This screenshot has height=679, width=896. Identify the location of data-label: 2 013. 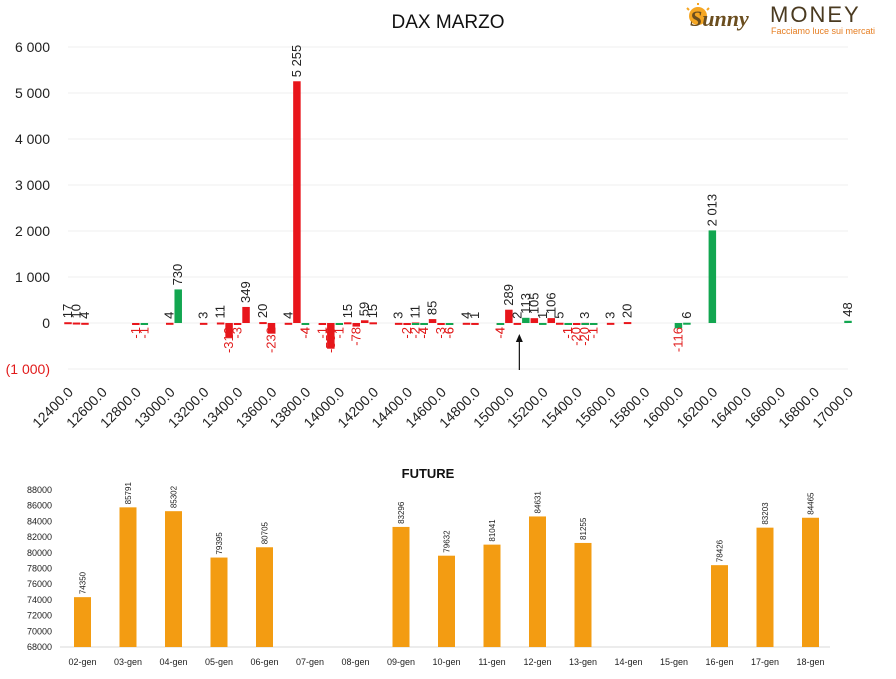
(711, 210).